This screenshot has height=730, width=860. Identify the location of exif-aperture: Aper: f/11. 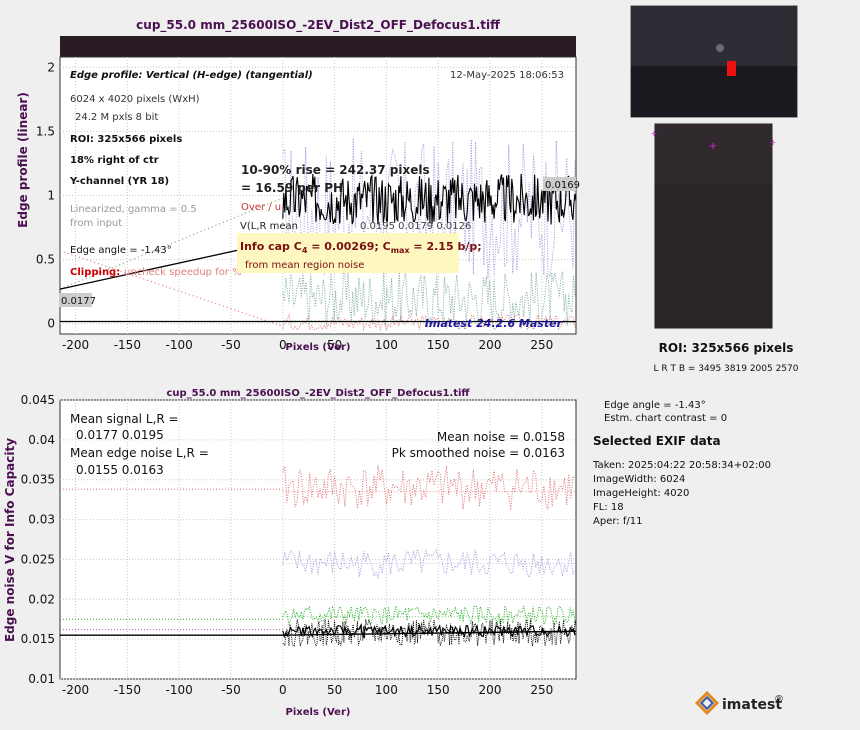
(617, 521).